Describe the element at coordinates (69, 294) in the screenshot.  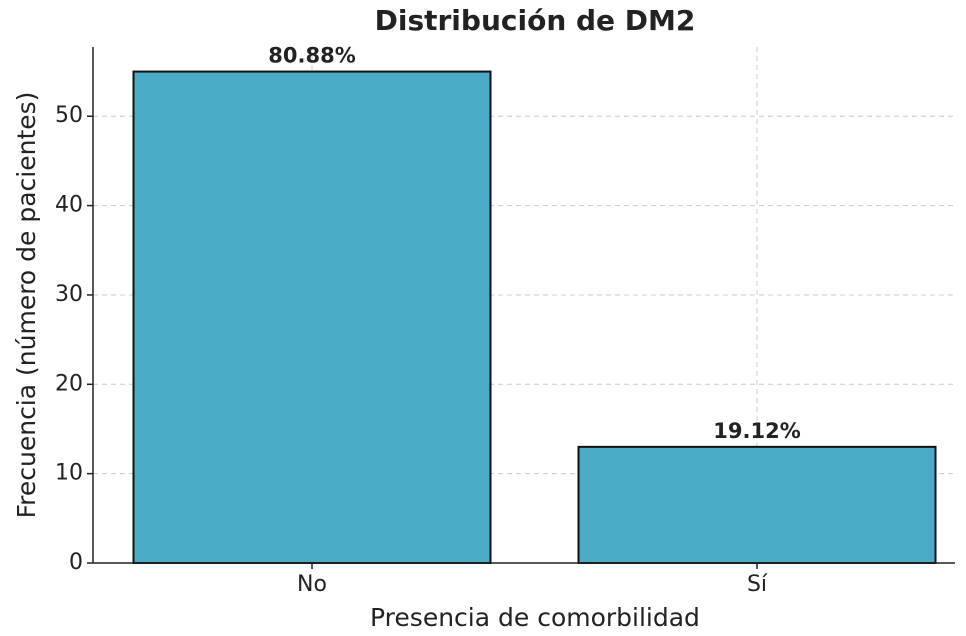
I see `y-tick-label: 30` at that location.